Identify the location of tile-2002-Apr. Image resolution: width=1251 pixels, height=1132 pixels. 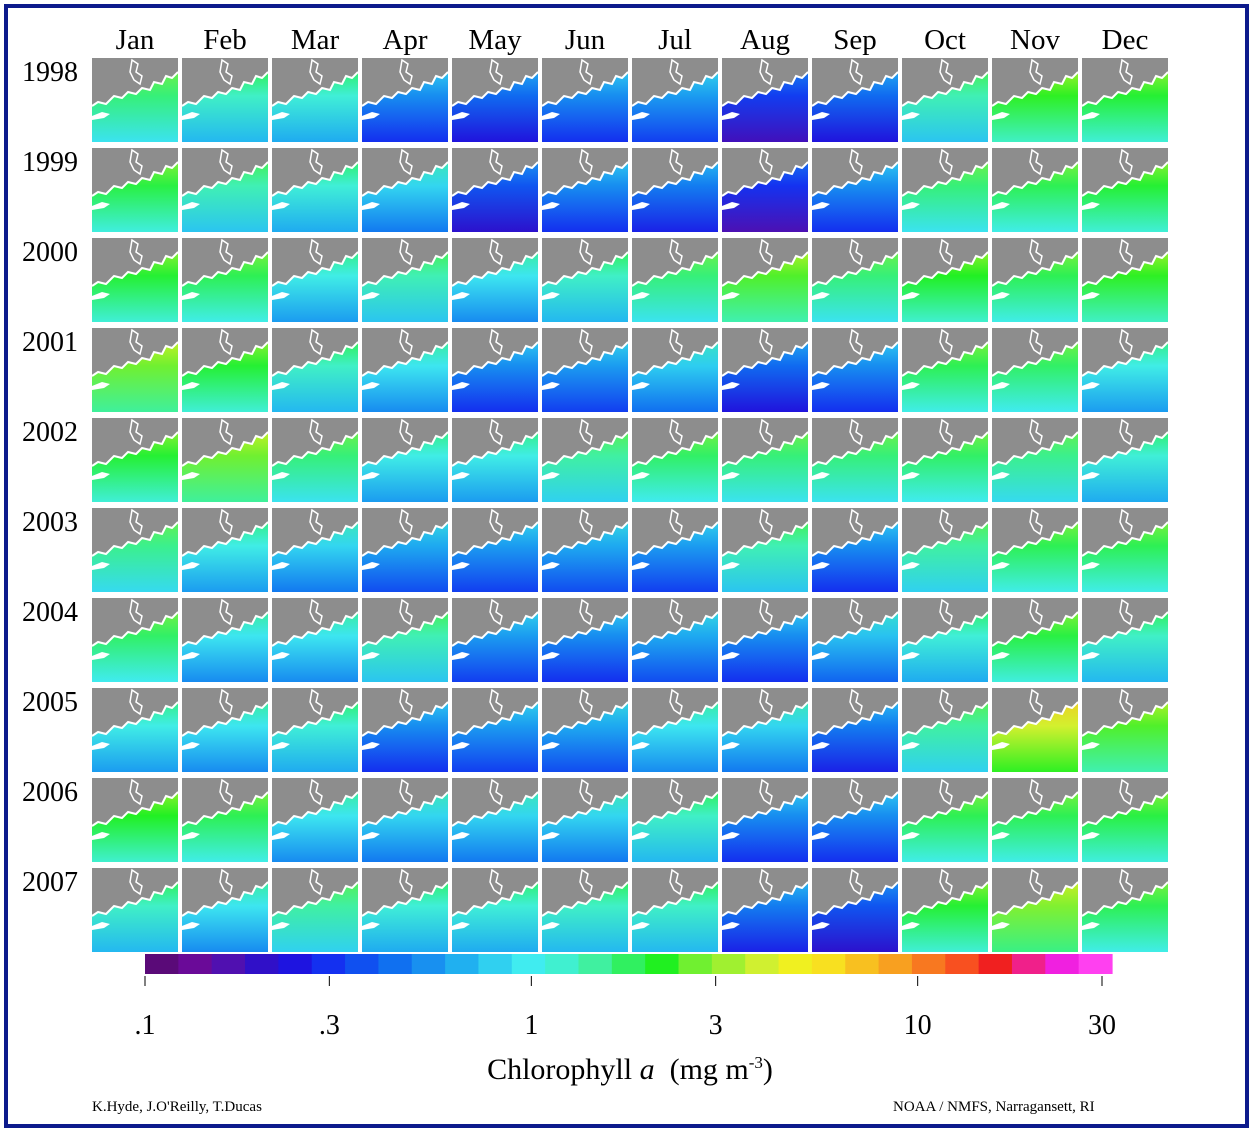
(405, 460).